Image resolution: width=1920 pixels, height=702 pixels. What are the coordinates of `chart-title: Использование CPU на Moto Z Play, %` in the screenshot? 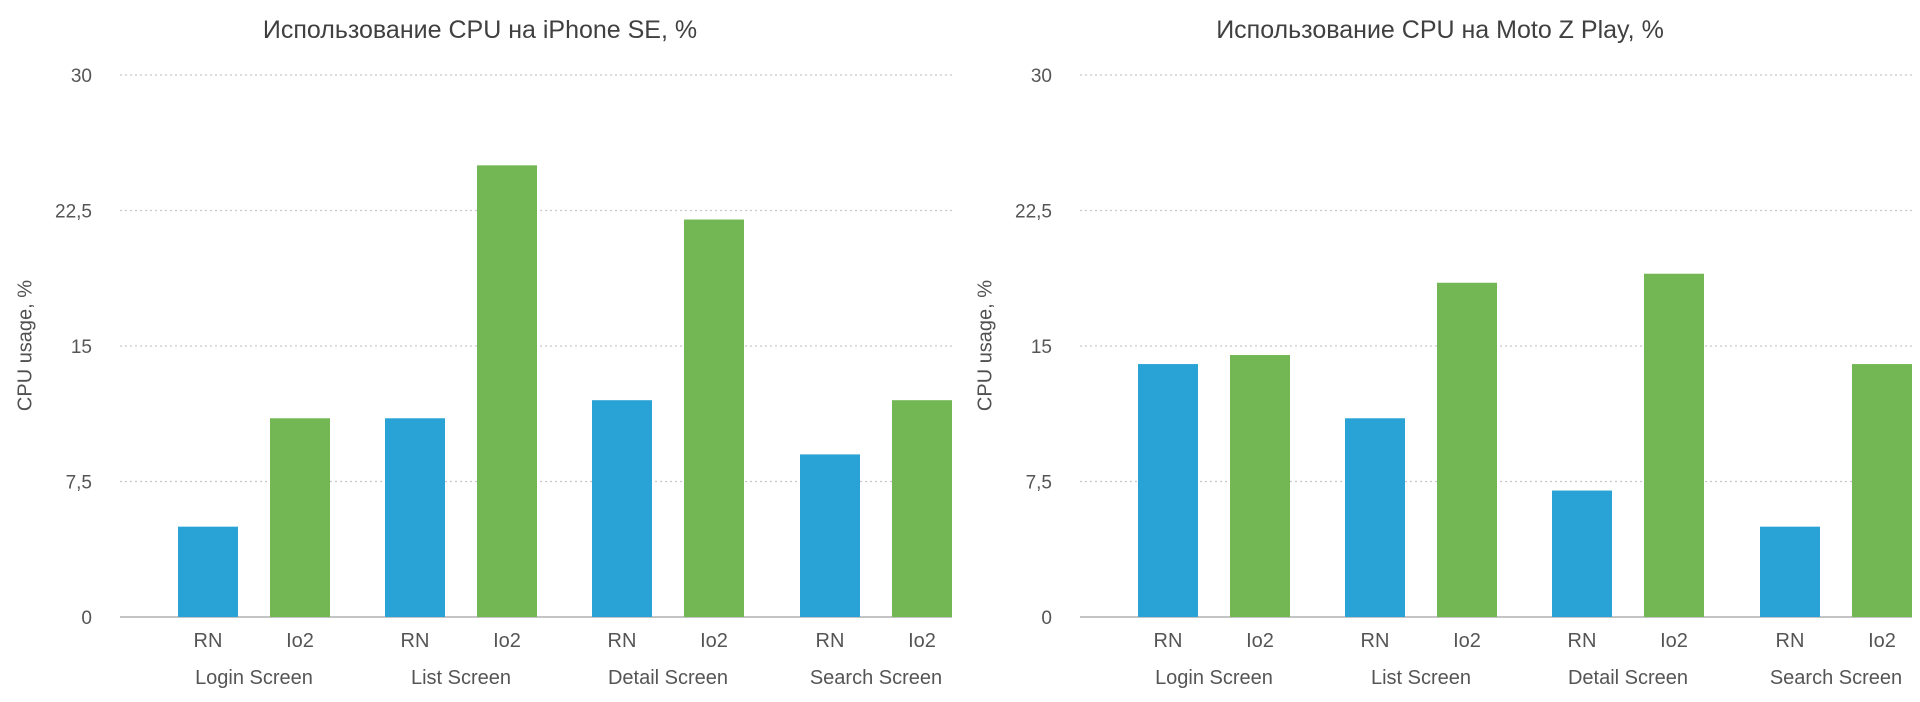 It's located at (1440, 30).